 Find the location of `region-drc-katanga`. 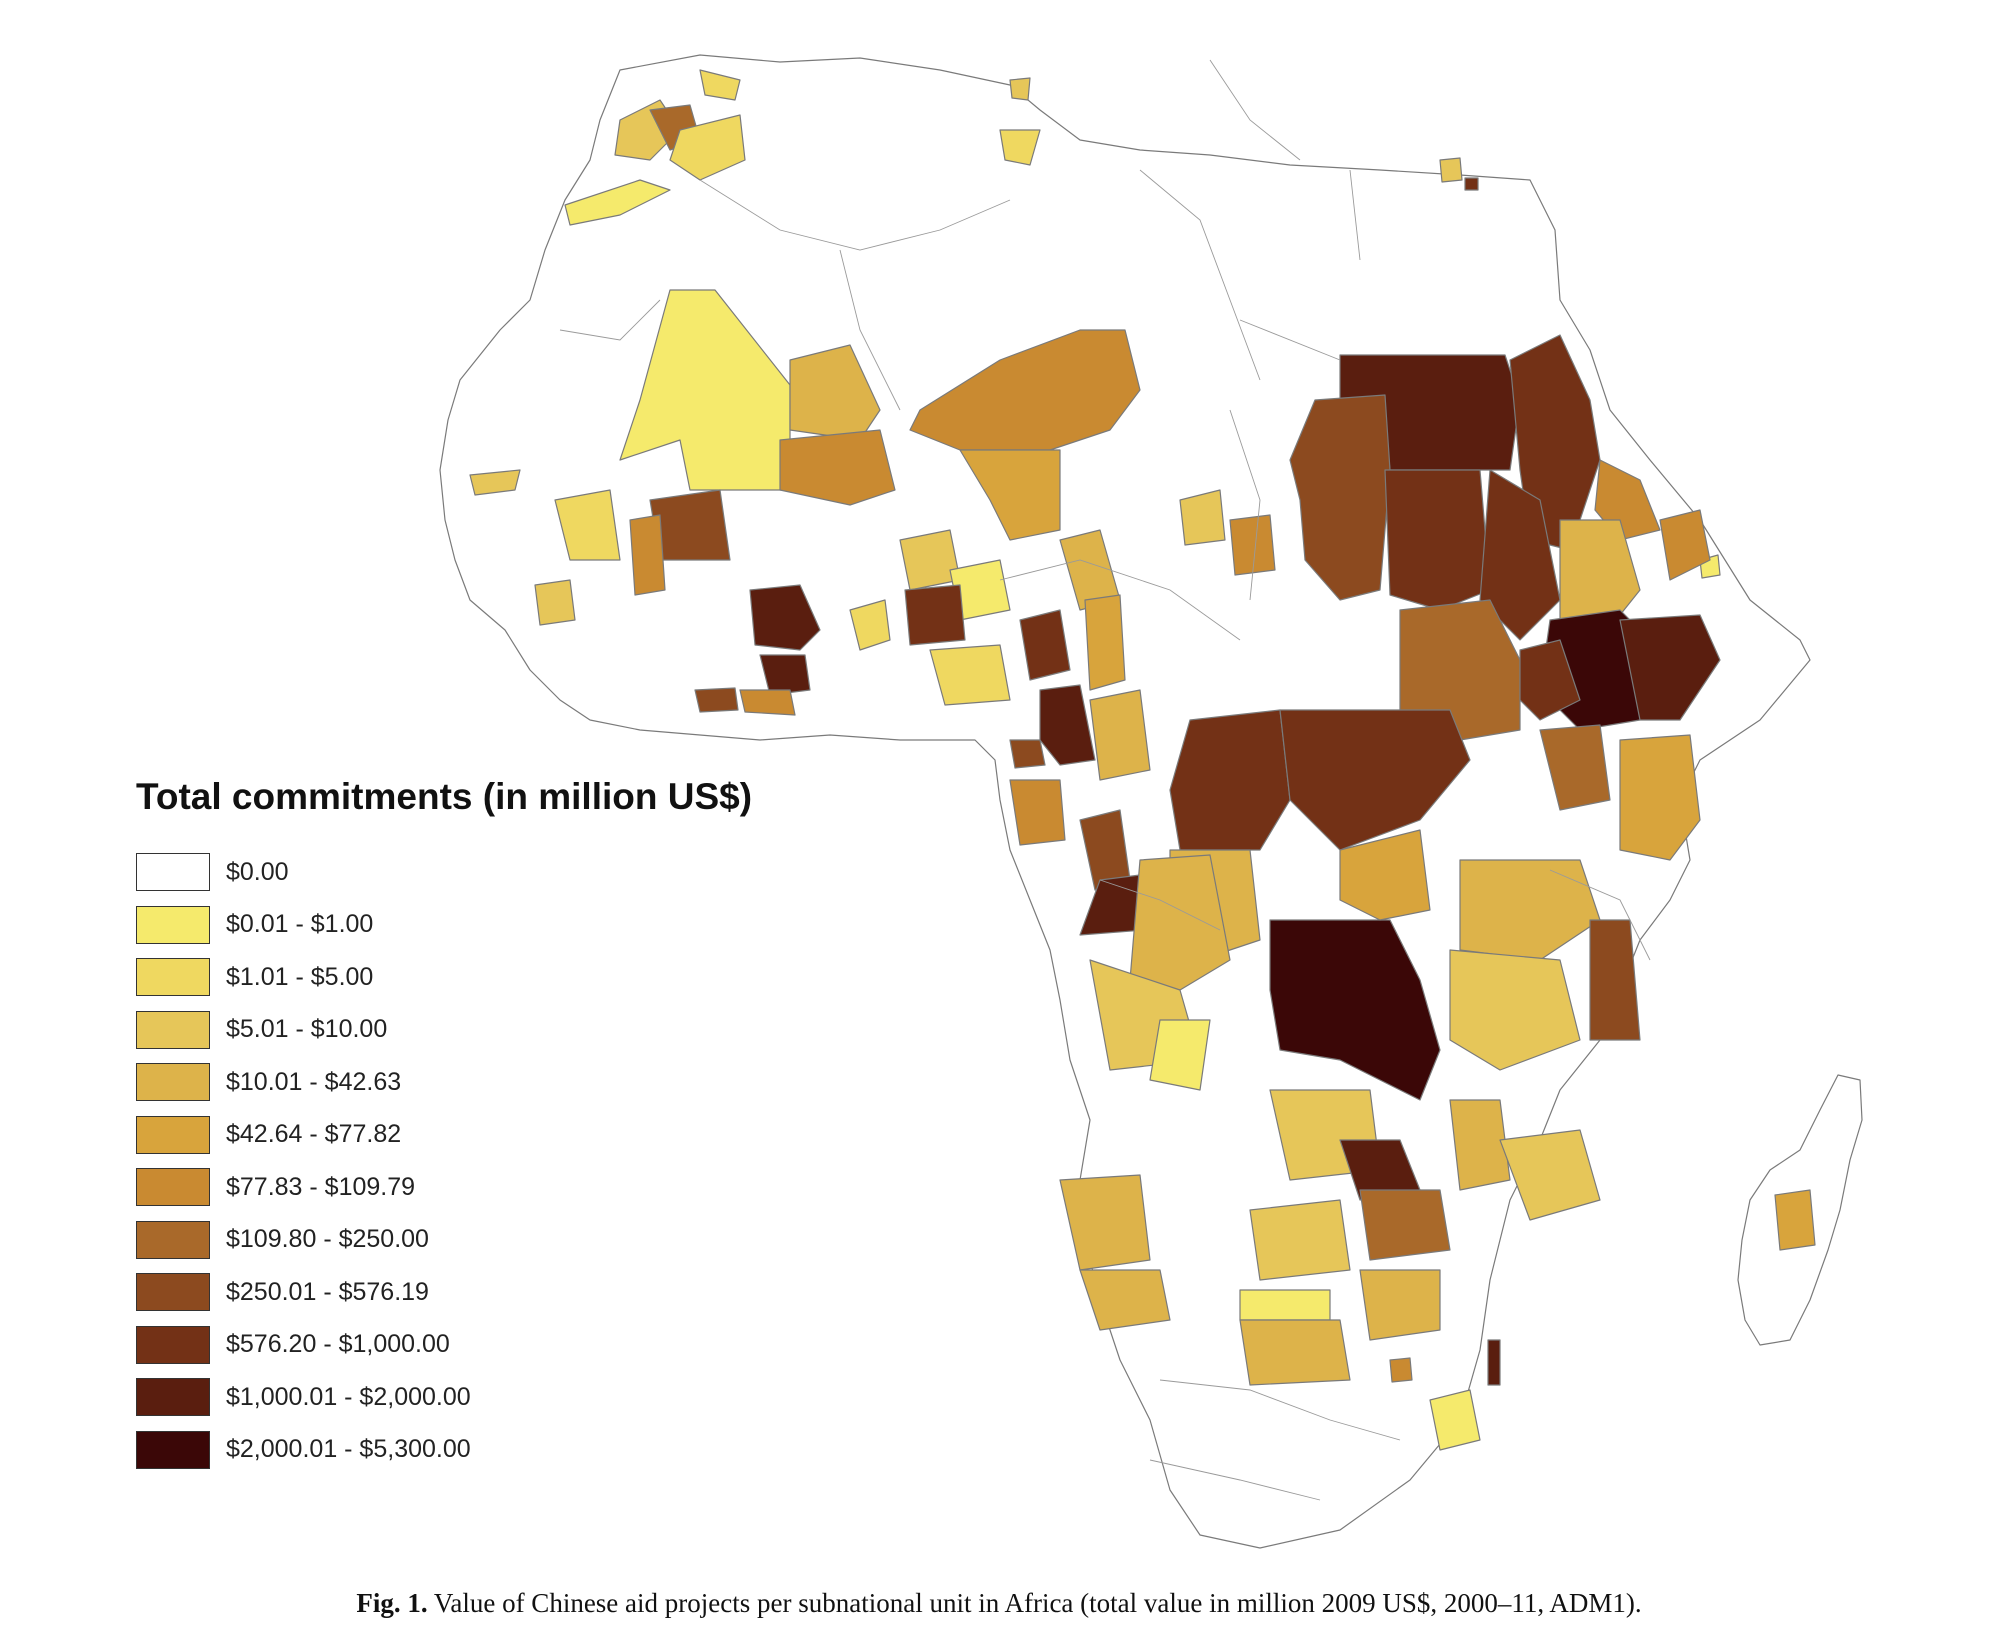

region-drc-katanga is located at coordinates (1355, 1010).